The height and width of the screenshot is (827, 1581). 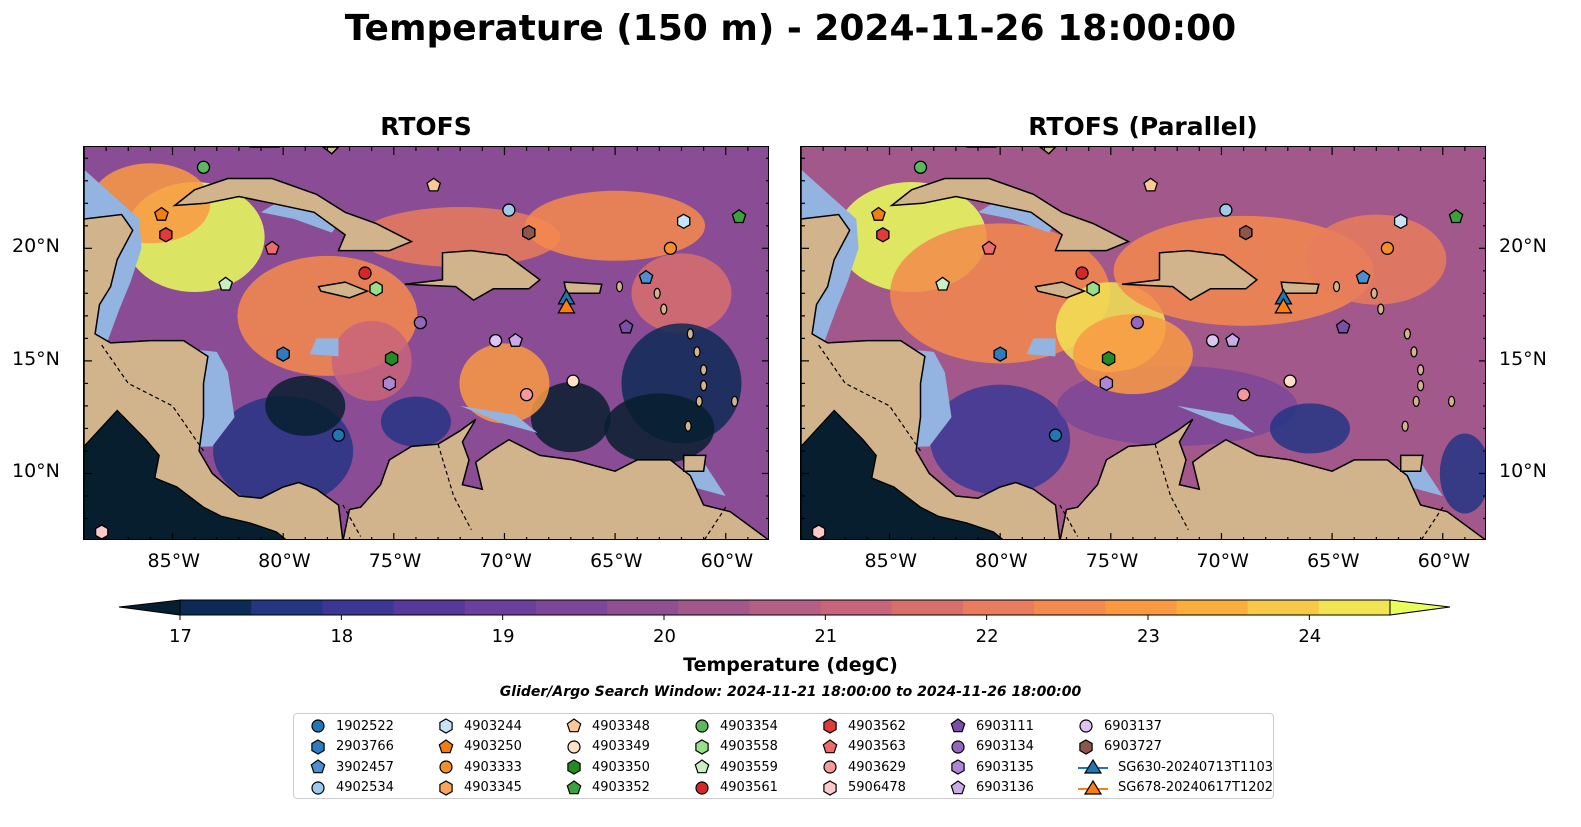 What do you see at coordinates (1112, 561) in the screenshot?
I see `lon-tick-label: 75°W` at bounding box center [1112, 561].